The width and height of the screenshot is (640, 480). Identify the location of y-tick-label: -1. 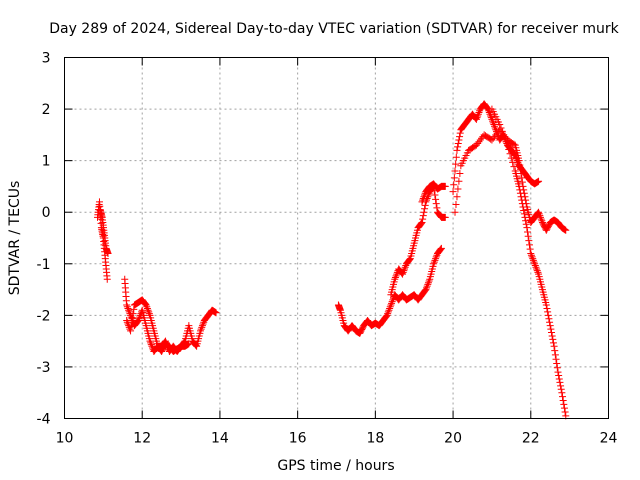
(44, 265).